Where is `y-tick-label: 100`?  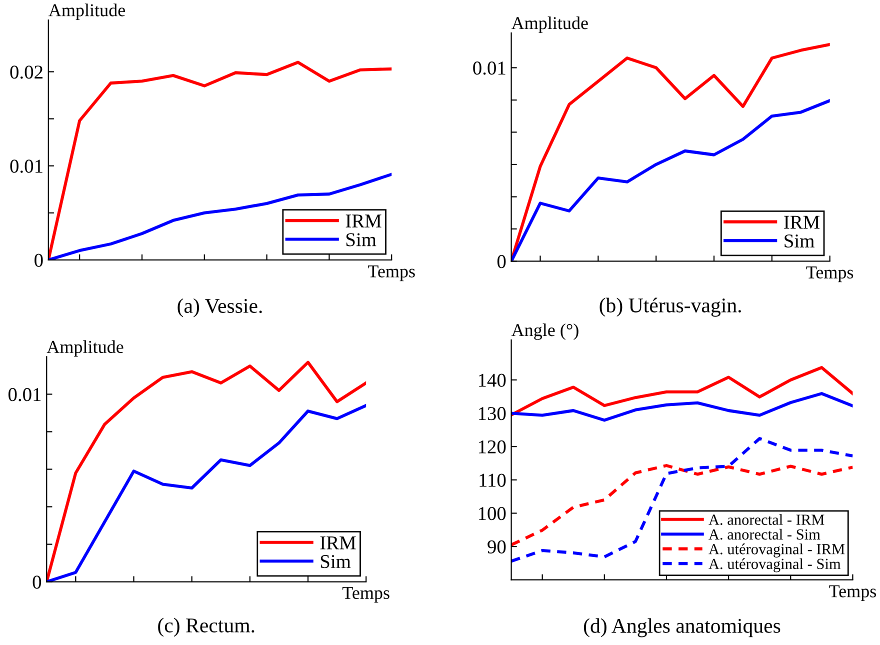 y-tick-label: 100 is located at coordinates (492, 513).